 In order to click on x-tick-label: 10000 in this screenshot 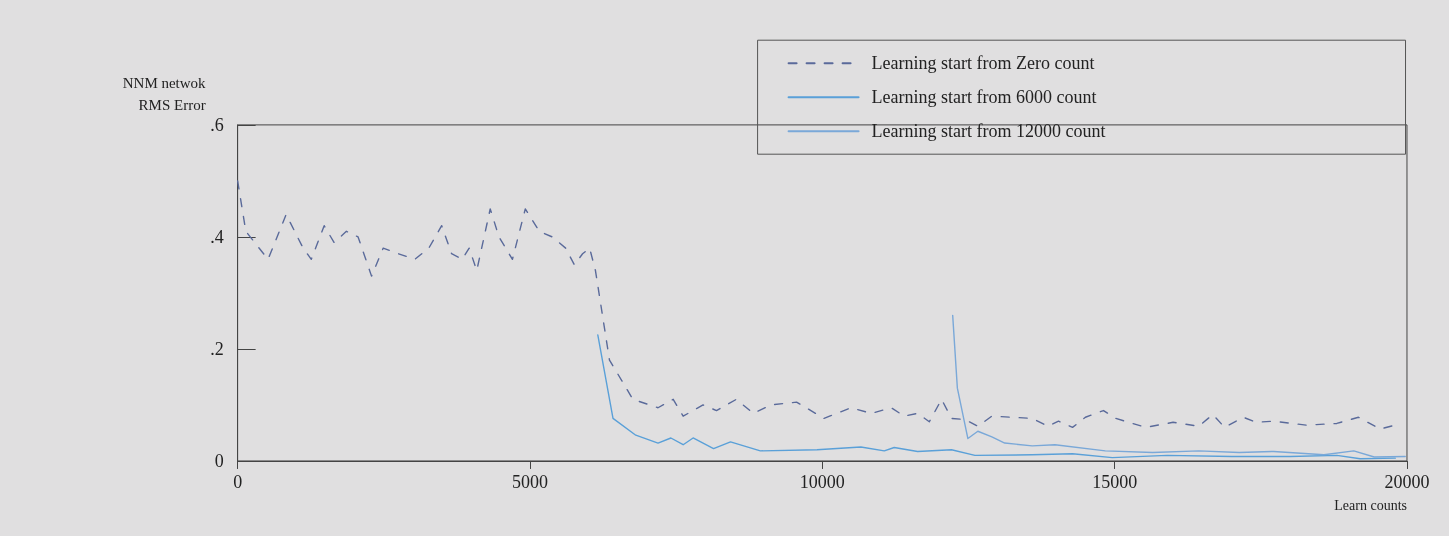, I will do `click(822, 481)`.